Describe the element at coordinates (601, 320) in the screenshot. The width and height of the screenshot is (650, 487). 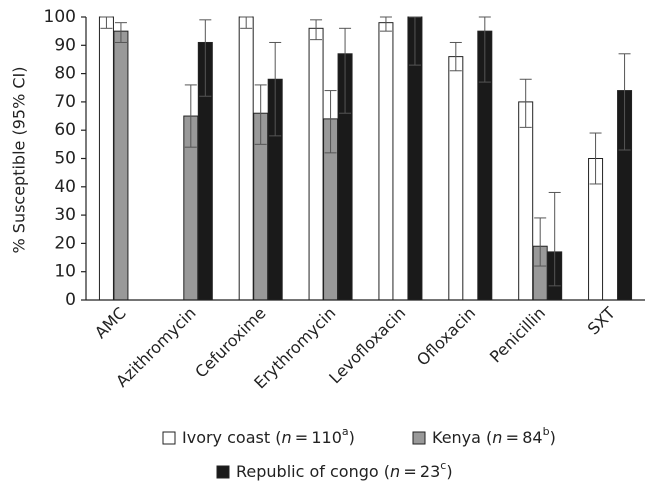
I see `x-category-label: SXT` at that location.